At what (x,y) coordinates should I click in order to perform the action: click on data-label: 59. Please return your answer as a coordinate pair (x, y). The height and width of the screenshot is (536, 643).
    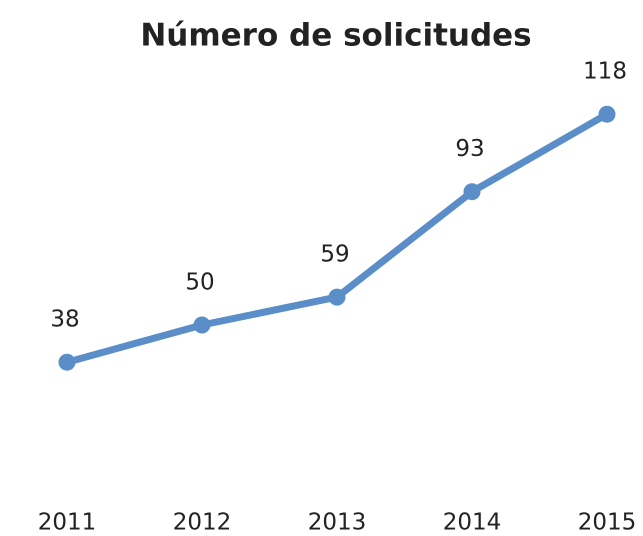
    Looking at the image, I should click on (334, 255).